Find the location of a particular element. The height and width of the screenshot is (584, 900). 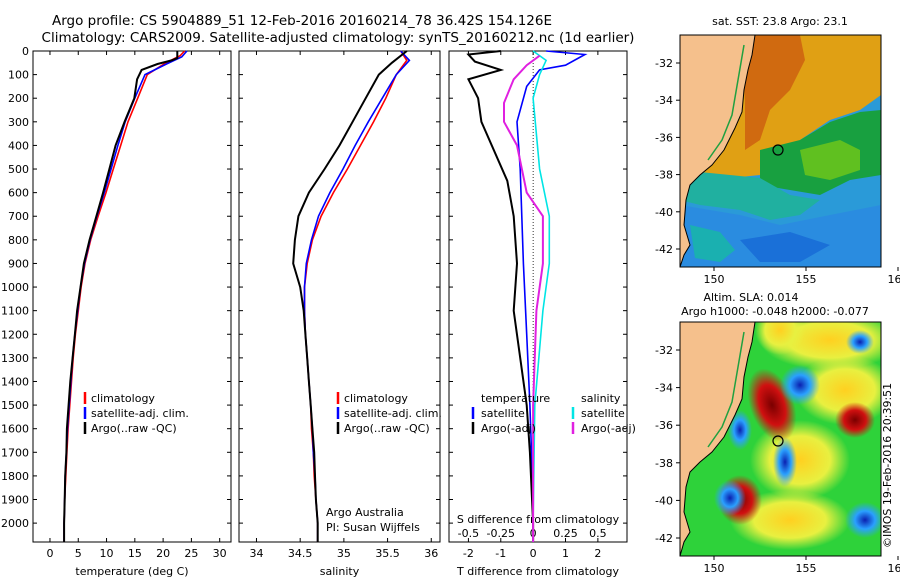

diff-legend-temperature: temperature is located at coordinates (515, 398).